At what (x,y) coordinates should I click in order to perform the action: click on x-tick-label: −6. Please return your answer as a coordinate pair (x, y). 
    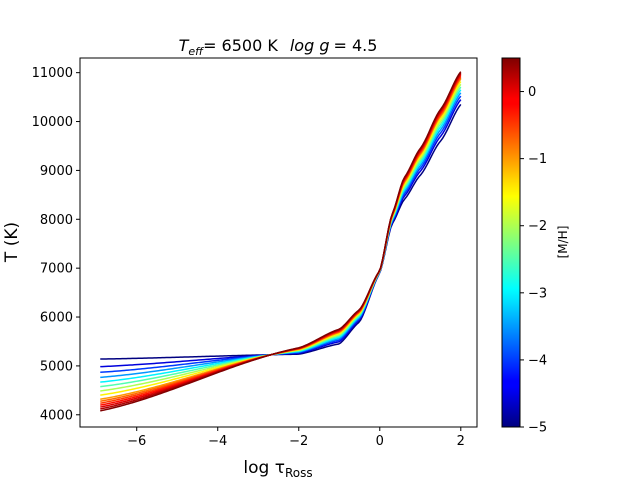
    Looking at the image, I should click on (136, 441).